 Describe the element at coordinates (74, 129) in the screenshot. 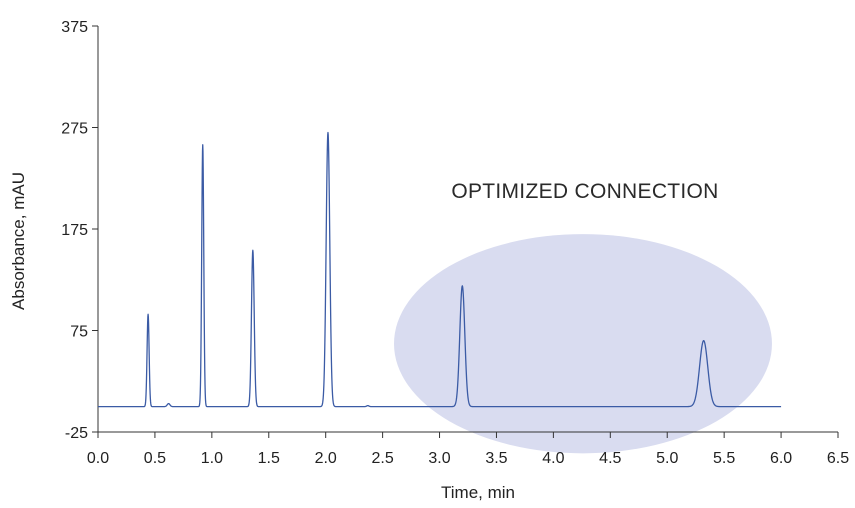

I see `y-tick-label: 275` at that location.